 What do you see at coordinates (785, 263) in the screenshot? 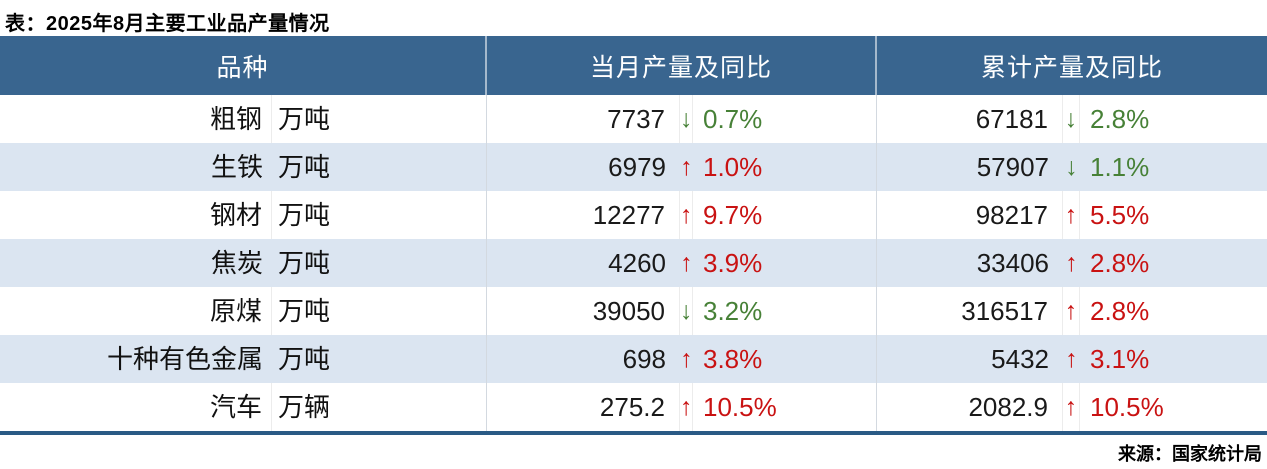
I see `monthly-yoy-pct: 3.9%` at bounding box center [785, 263].